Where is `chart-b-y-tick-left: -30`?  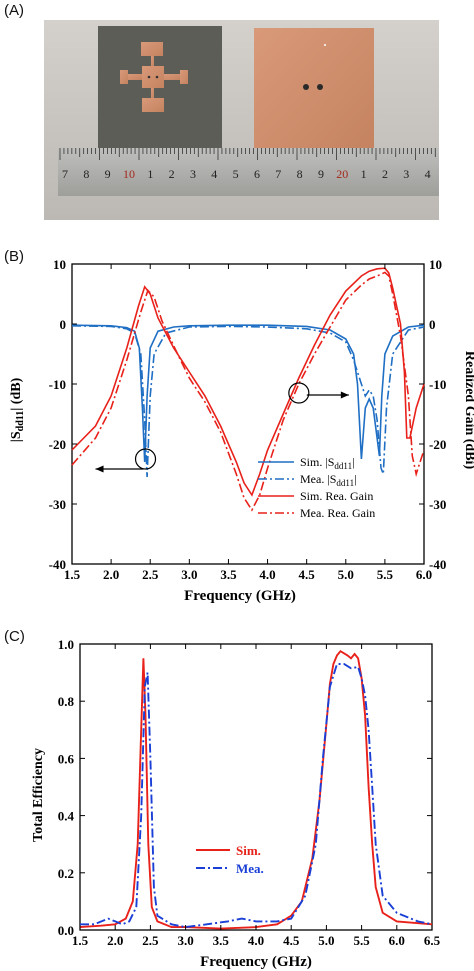
chart-b-y-tick-left: -30 is located at coordinates (57, 504).